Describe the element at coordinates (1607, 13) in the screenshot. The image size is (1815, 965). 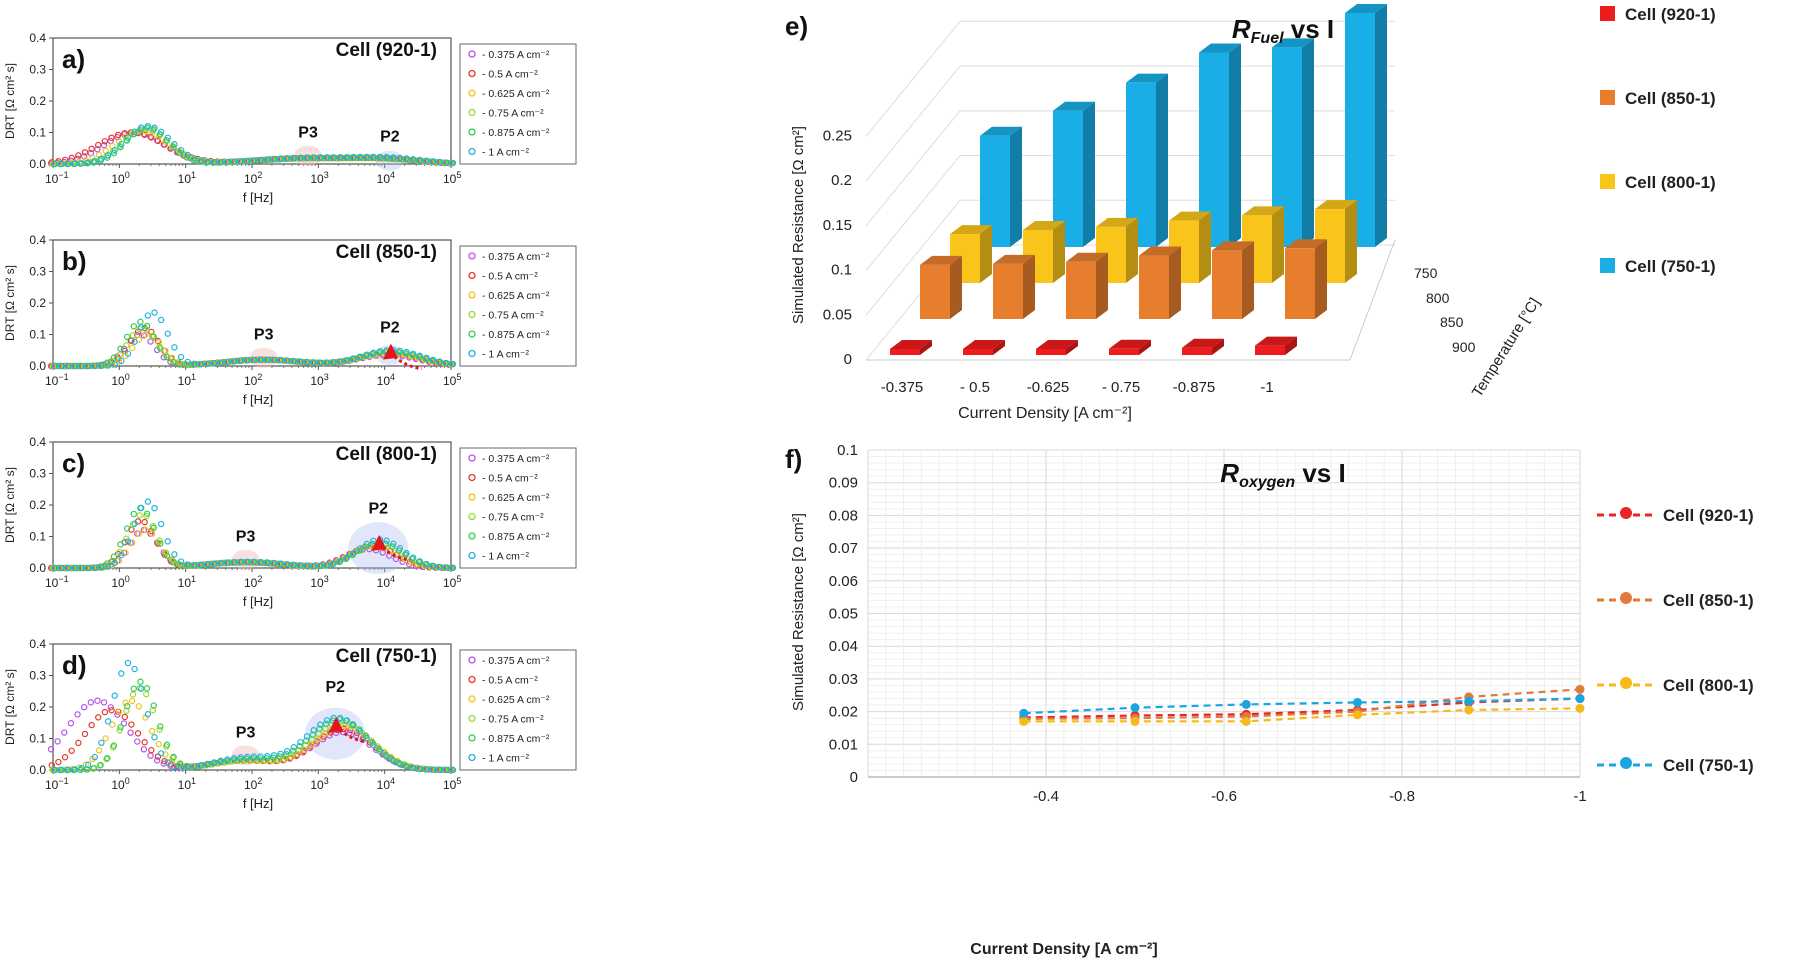
I see `legend-swatch` at that location.